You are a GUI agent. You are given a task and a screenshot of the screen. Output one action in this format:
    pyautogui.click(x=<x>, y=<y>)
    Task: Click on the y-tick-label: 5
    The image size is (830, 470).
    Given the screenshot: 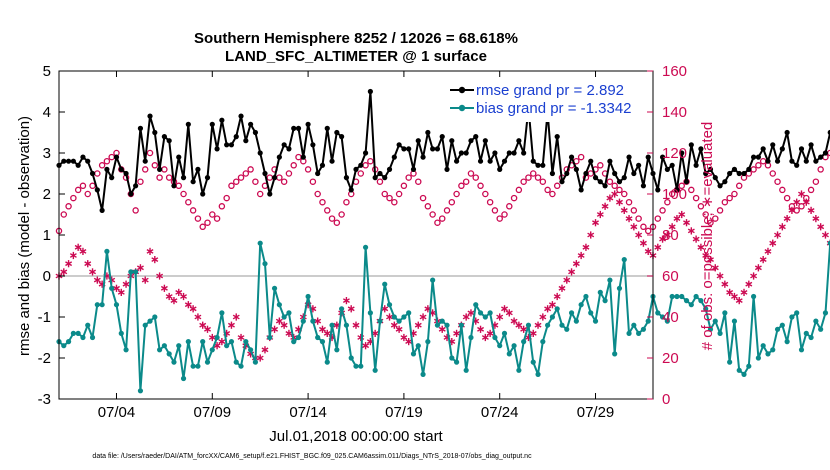 What is the action you would take?
    pyautogui.click(x=47, y=71)
    